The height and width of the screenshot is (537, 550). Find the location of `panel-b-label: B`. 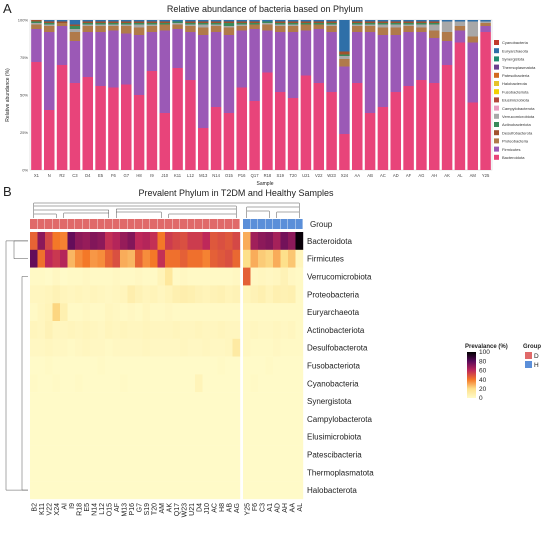

panel-b-label: B is located at coordinates (7, 191).